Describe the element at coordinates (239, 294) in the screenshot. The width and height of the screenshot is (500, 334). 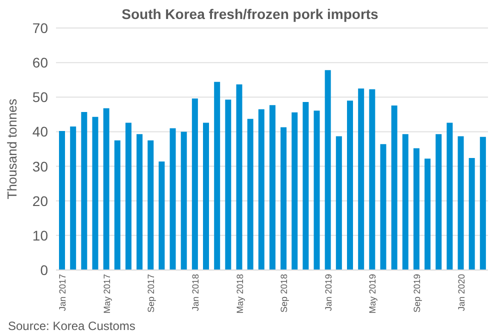
I see `x-tick-label: May 2018` at that location.